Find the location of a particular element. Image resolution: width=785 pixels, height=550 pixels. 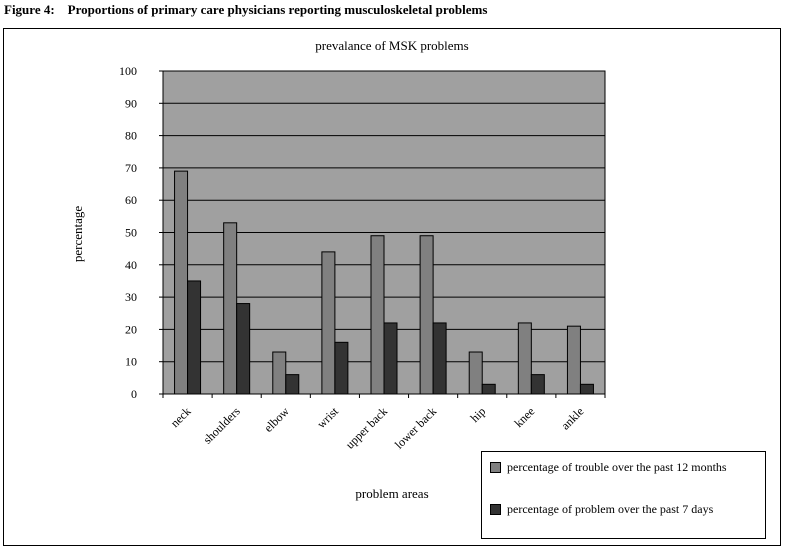

bar-lower-back-s1 is located at coordinates (426, 315).